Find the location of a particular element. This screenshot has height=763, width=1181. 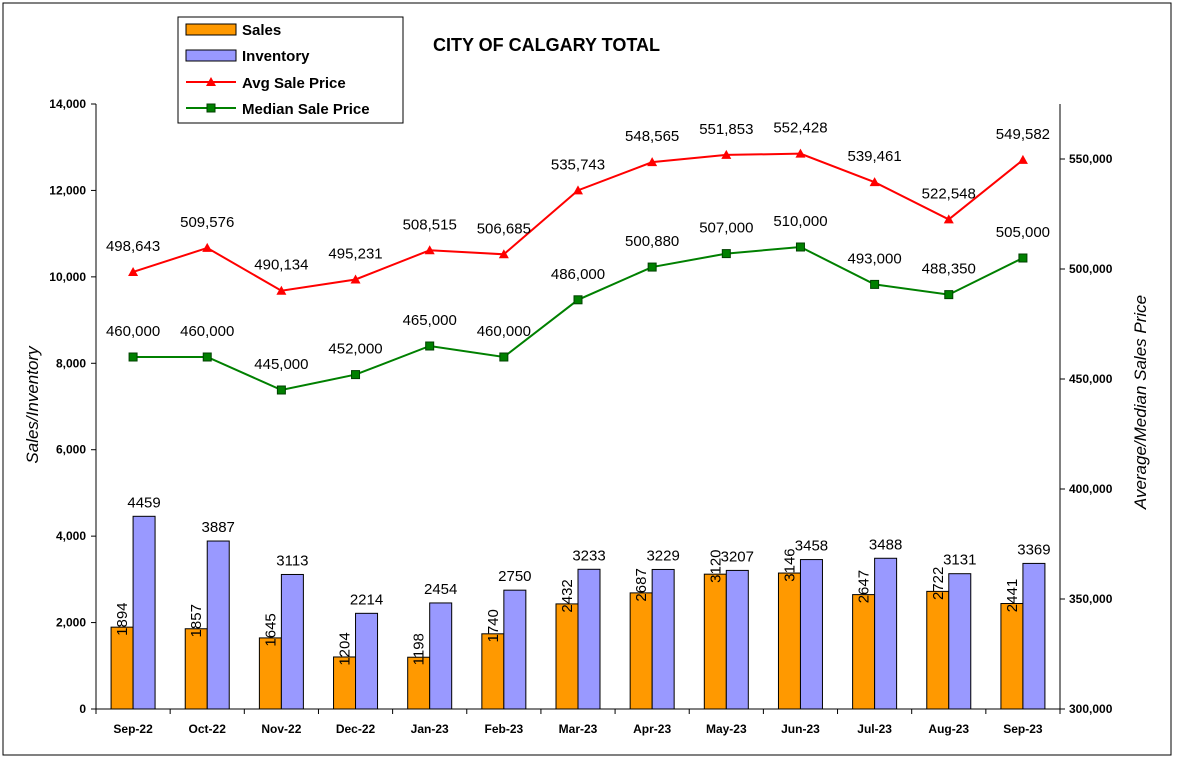

right-tick-label: 450,000 is located at coordinates (1091, 379).